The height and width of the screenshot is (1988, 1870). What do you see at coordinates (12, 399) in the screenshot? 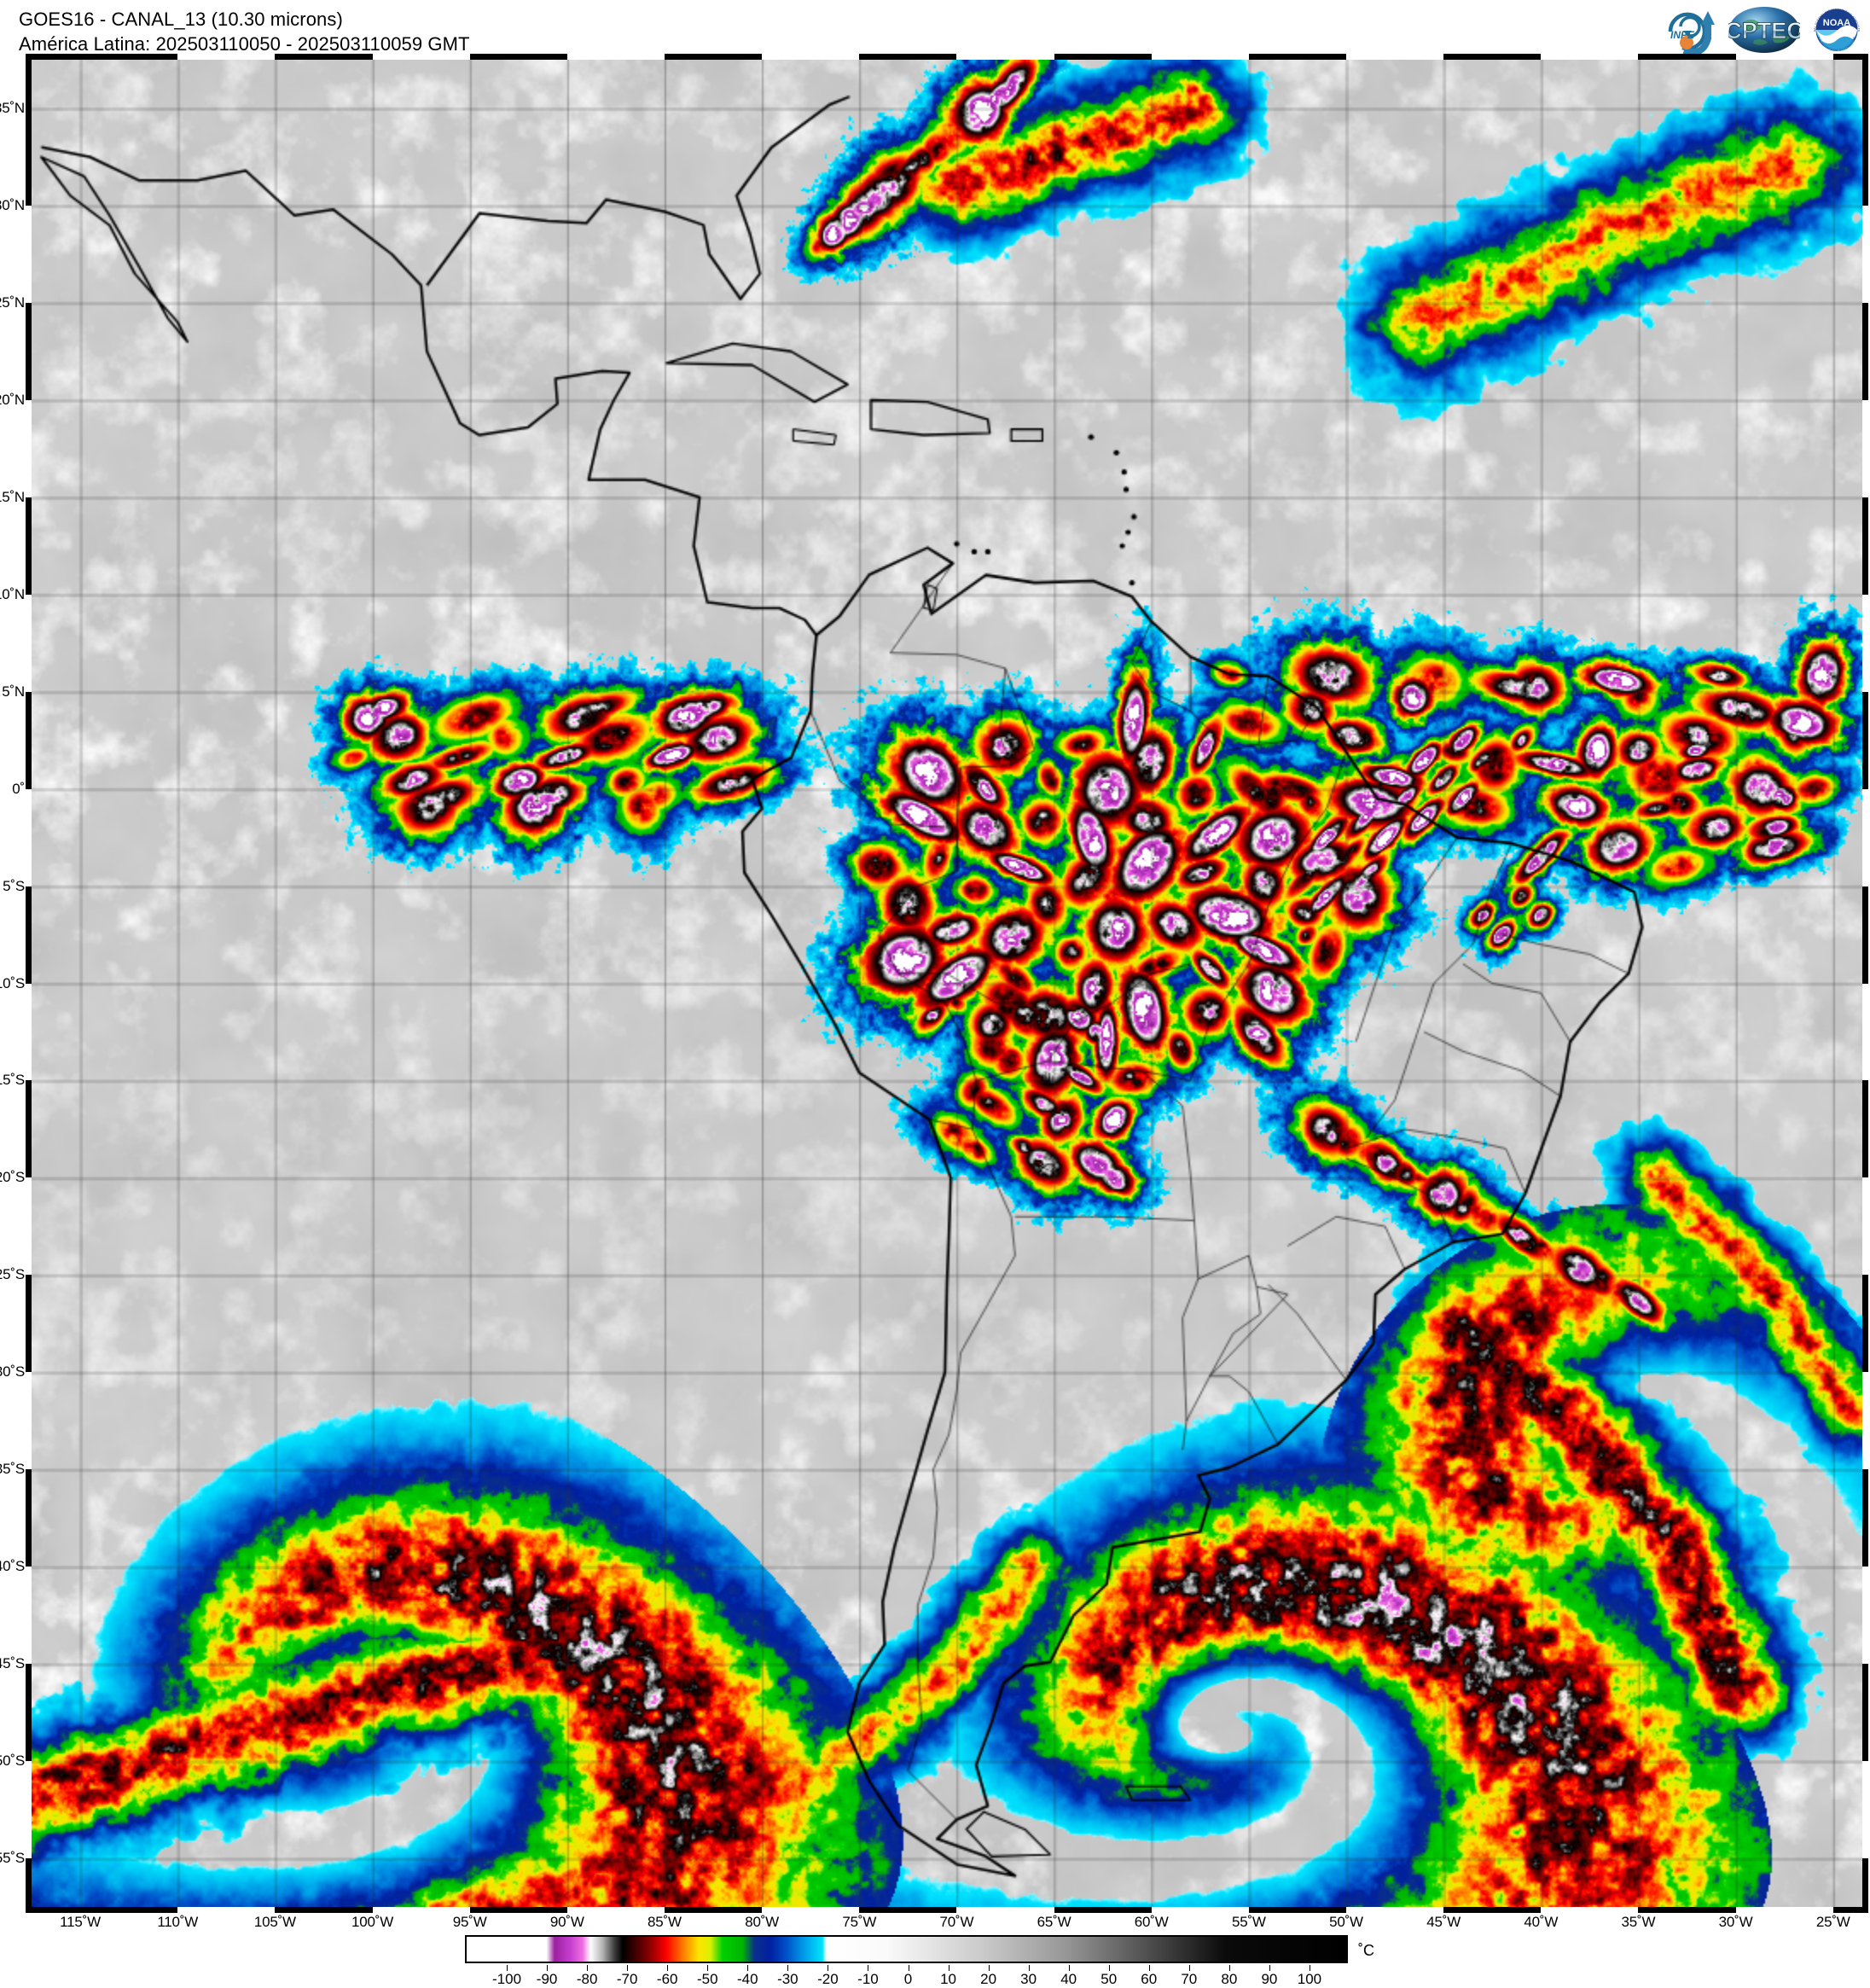
I see `lat-tick-label: 20˚N` at bounding box center [12, 399].